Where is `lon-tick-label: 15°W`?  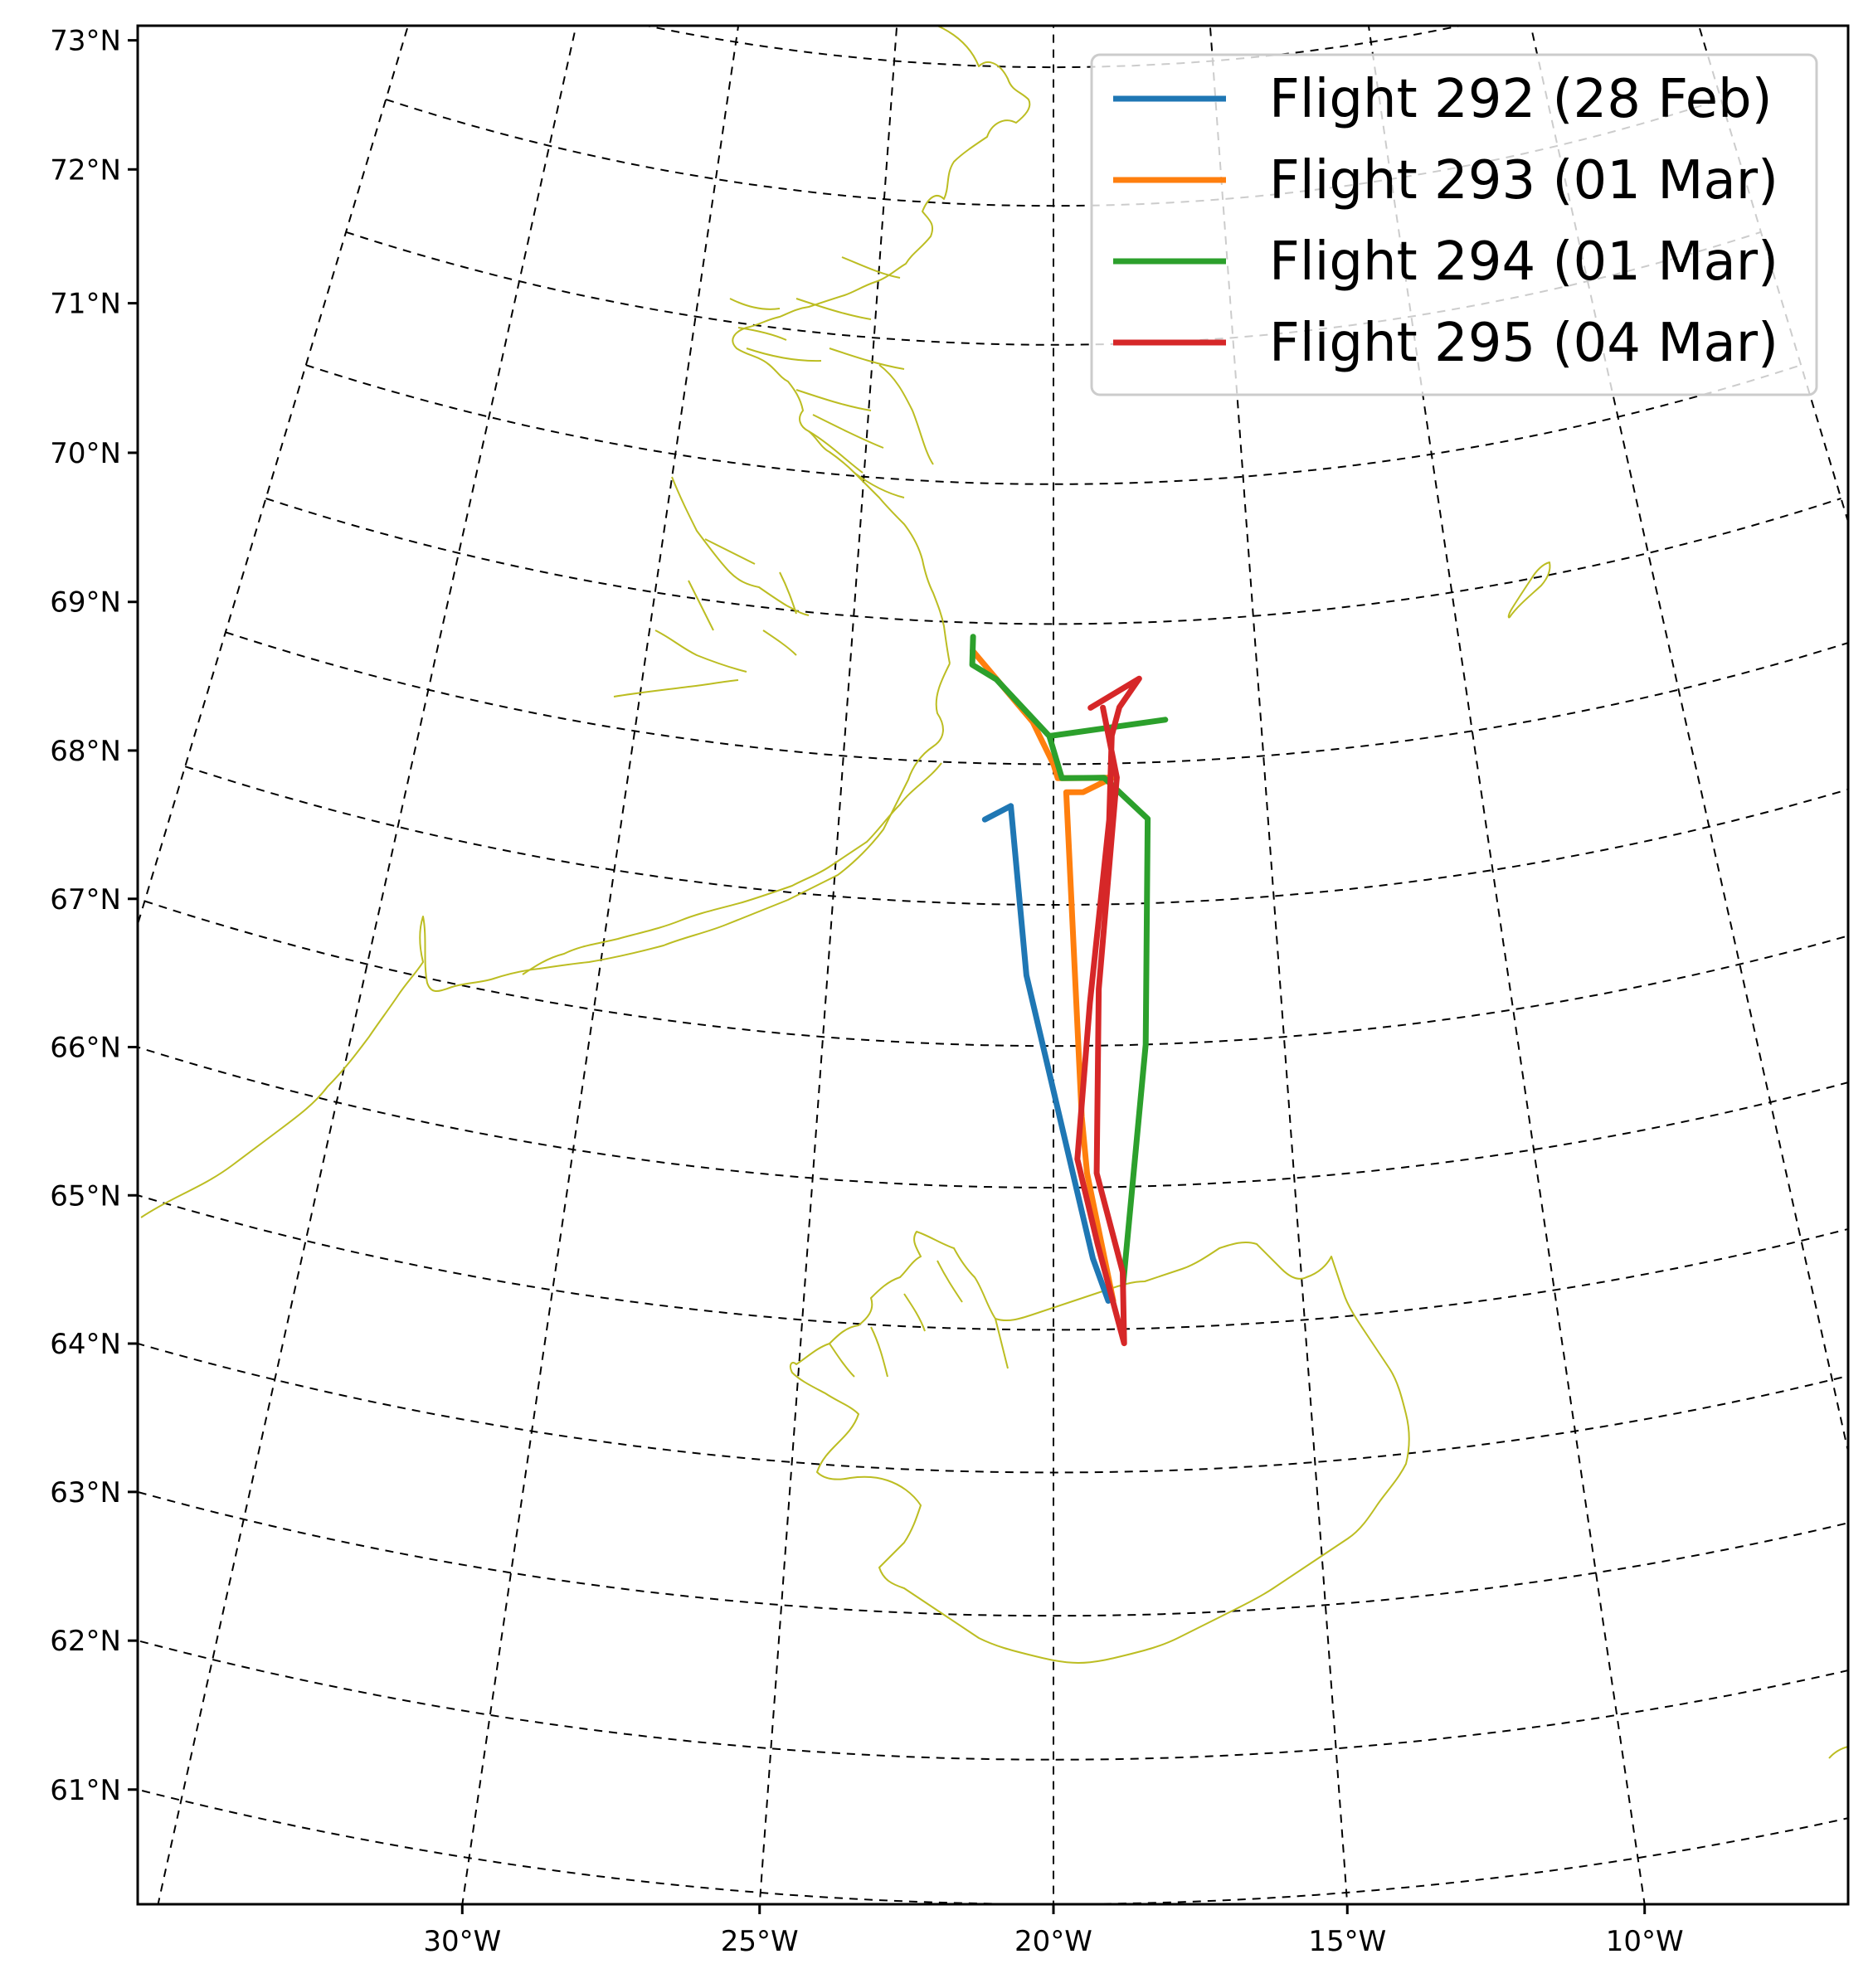 lon-tick-label: 15°W is located at coordinates (1347, 1941).